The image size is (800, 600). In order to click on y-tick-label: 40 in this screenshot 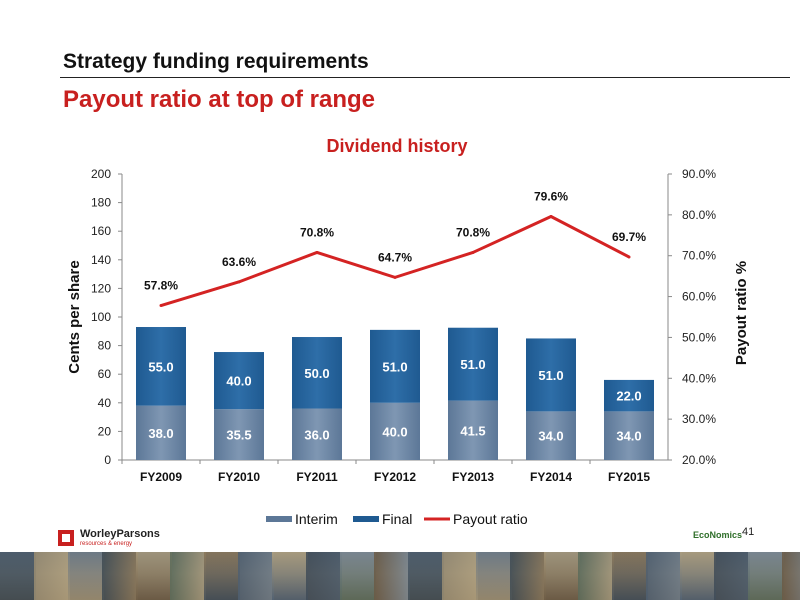, I will do `click(105, 403)`.